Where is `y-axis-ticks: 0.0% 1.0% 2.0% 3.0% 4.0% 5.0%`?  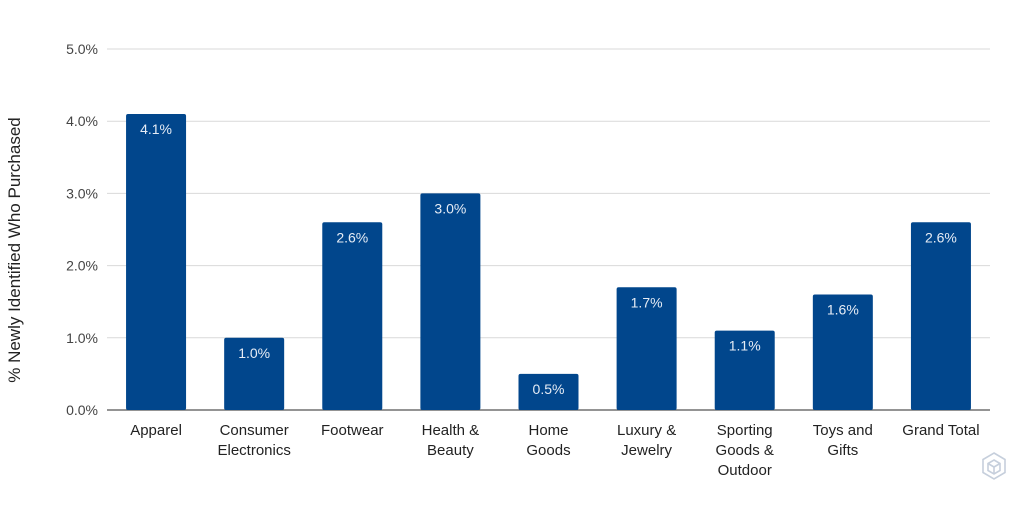 y-axis-ticks: 0.0% 1.0% 2.0% 3.0% 4.0% 5.0% is located at coordinates (82, 229).